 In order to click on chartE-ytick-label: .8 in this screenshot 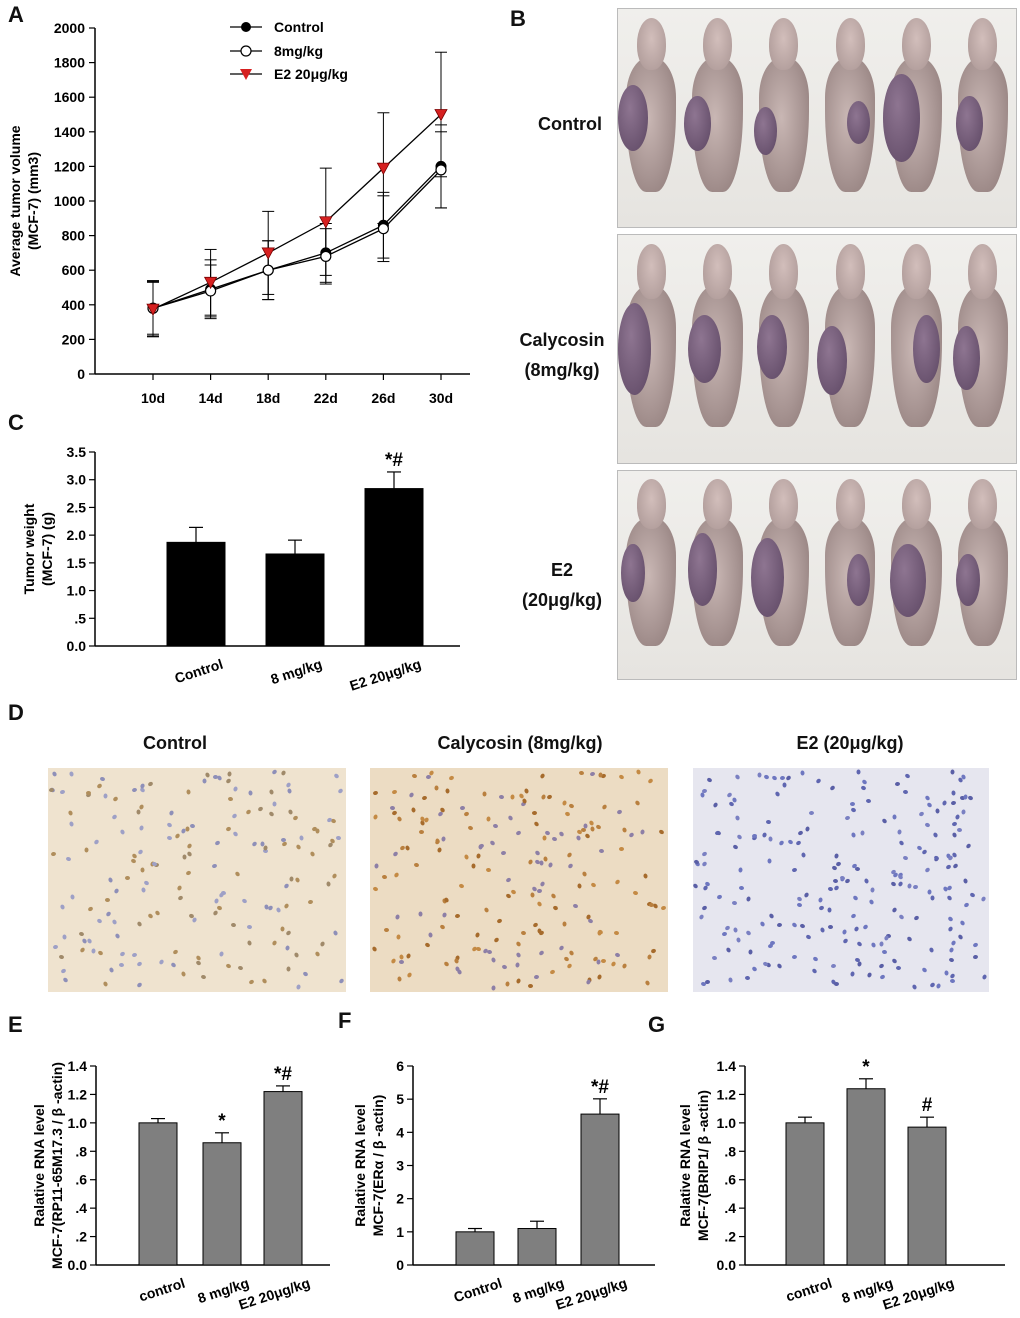, I will do `click(81, 1151)`.